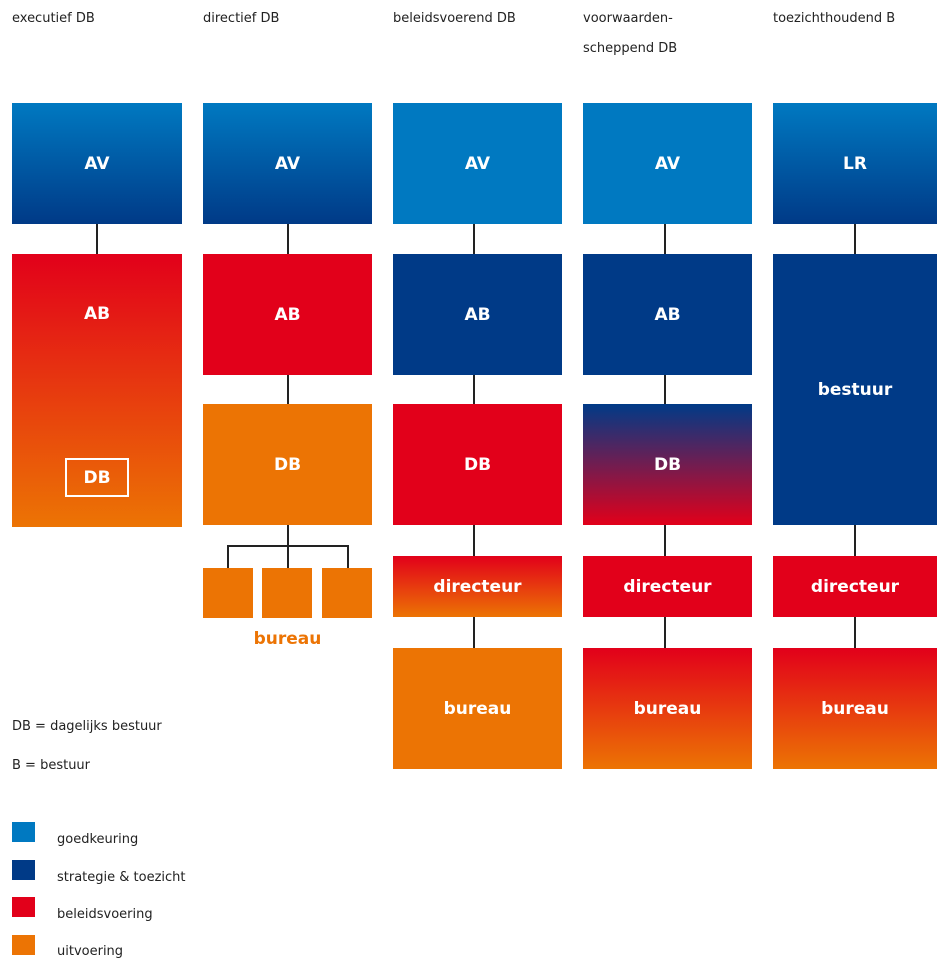  What do you see at coordinates (241, 18) in the screenshot?
I see `column-header: directief DB` at bounding box center [241, 18].